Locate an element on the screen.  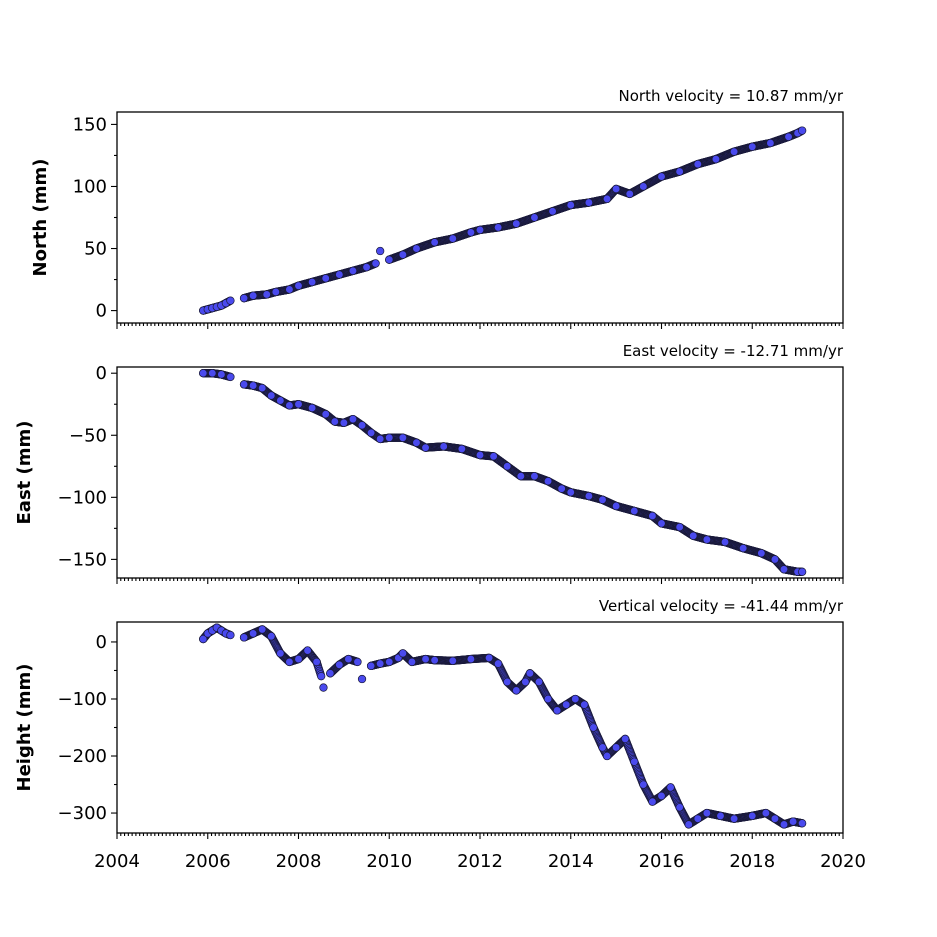
x-tick-label: 2020 is located at coordinates (843, 861).